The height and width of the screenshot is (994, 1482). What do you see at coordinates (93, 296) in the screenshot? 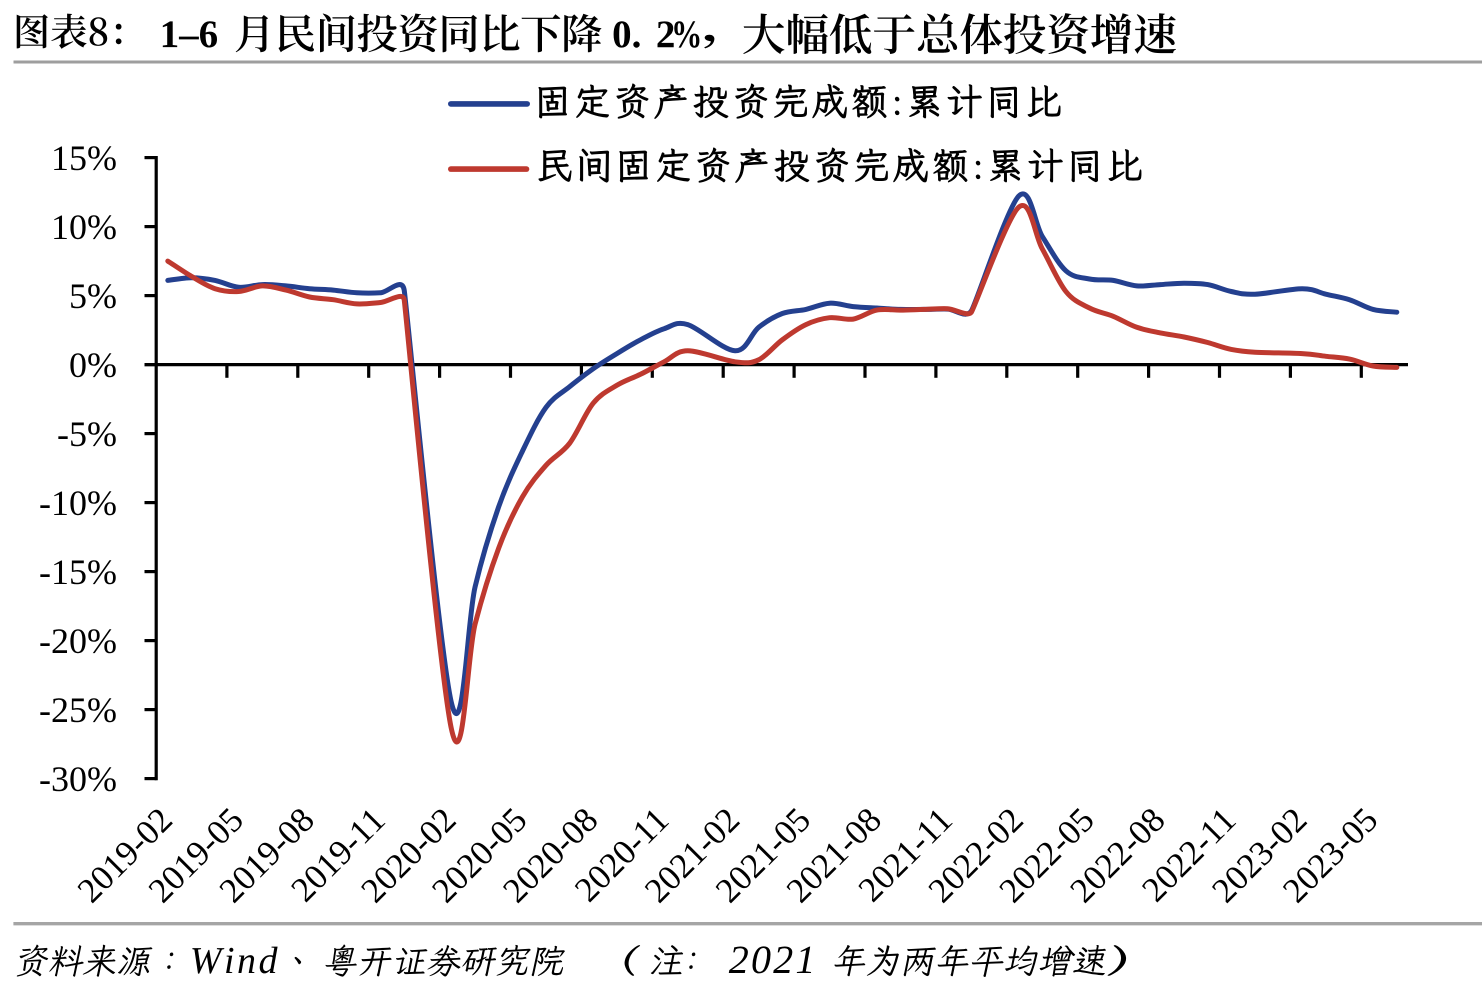
I see `svg-text: 5%` at bounding box center [93, 296].